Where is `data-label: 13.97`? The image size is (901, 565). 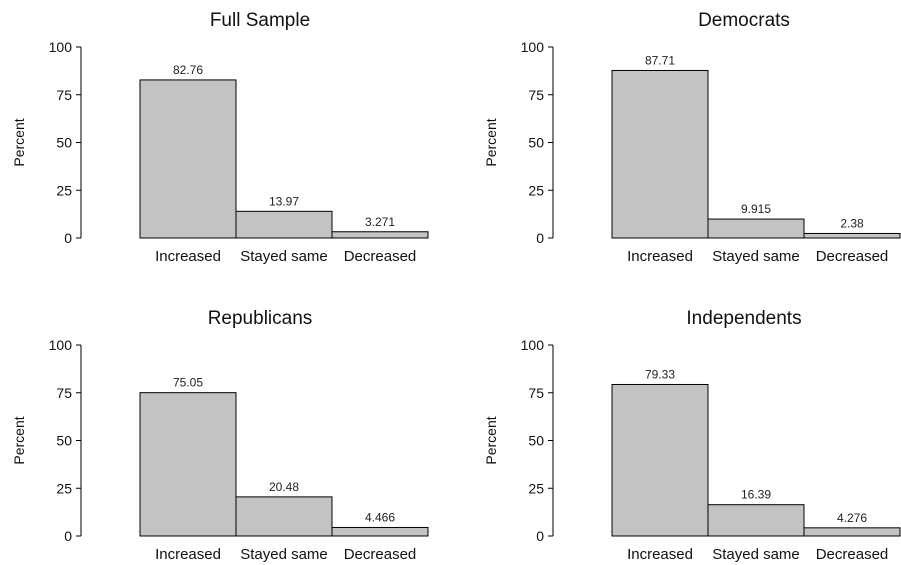
data-label: 13.97 is located at coordinates (284, 201).